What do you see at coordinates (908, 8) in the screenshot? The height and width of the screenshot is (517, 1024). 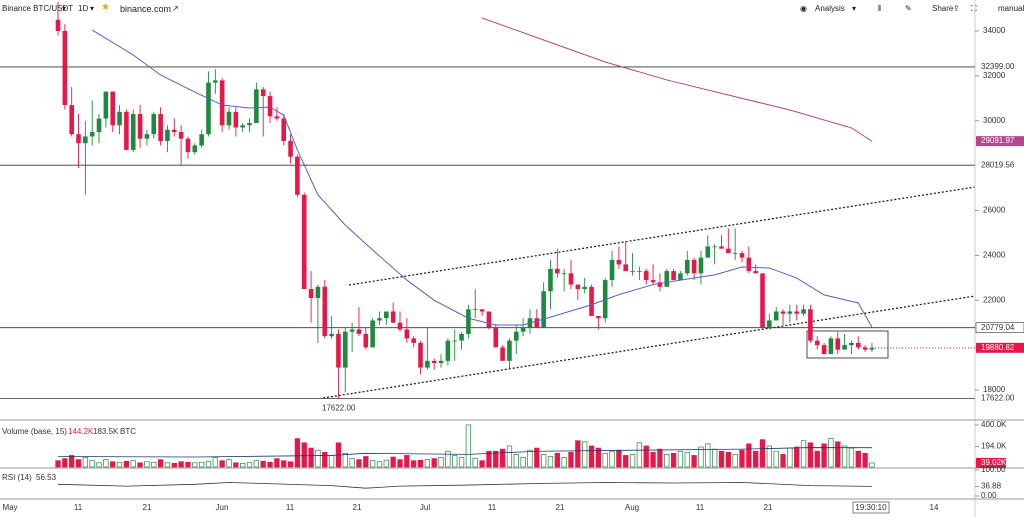 I see `pencil-icon: ✎` at bounding box center [908, 8].